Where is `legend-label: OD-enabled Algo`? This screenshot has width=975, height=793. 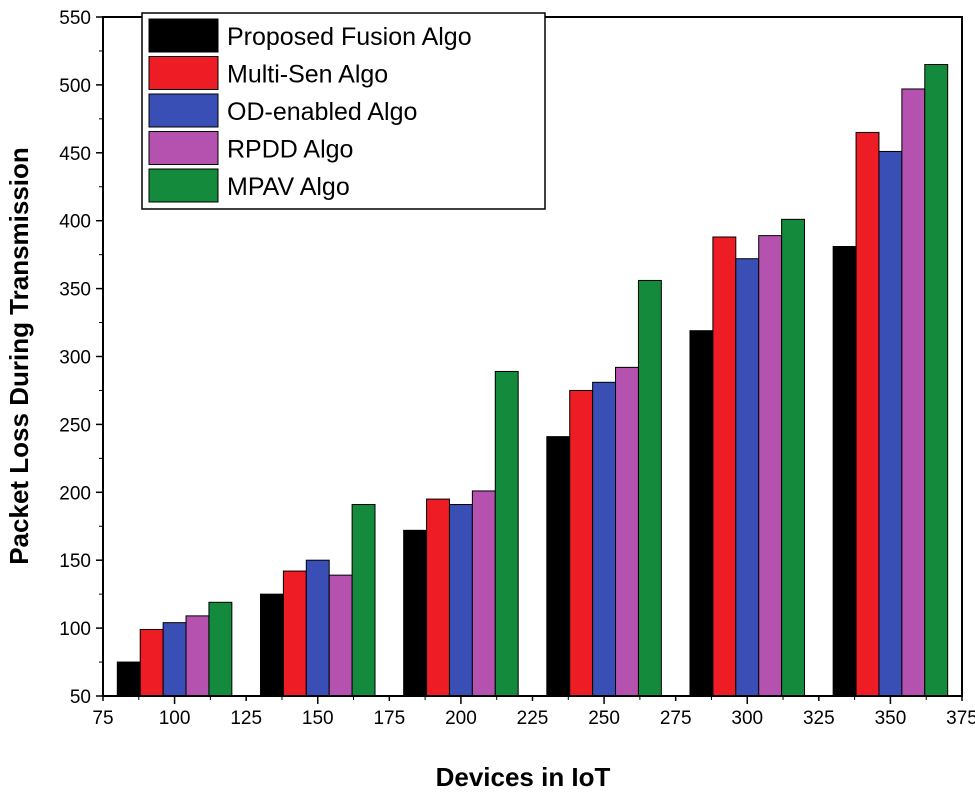
legend-label: OD-enabled Algo is located at coordinates (322, 112).